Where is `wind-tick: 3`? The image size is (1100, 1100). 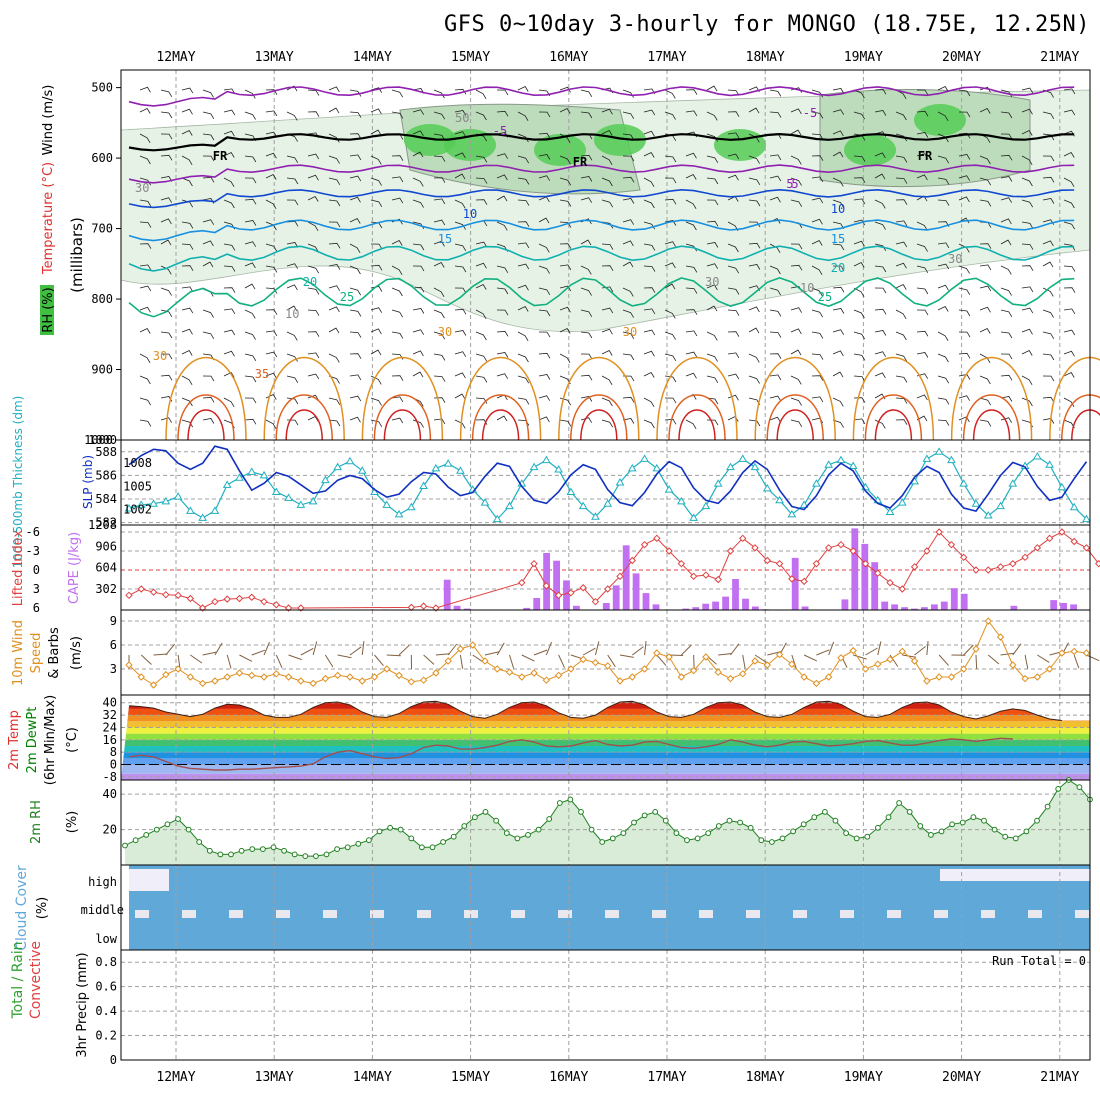
wind-tick: 3 is located at coordinates (113, 669).